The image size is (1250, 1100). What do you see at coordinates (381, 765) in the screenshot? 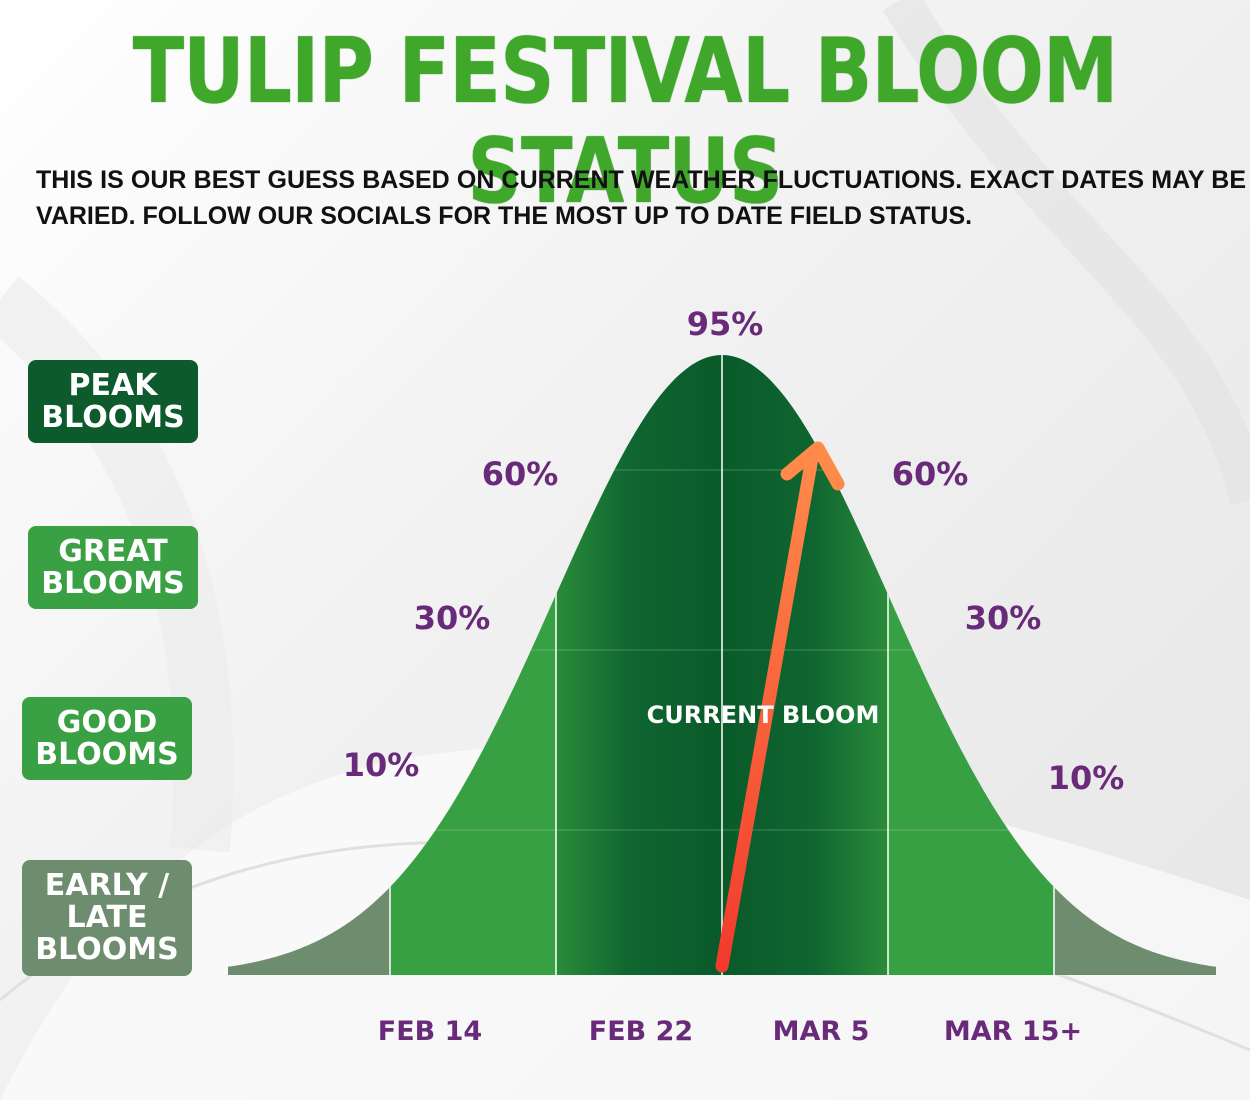
I see `left-10-label: 10%` at bounding box center [381, 765].